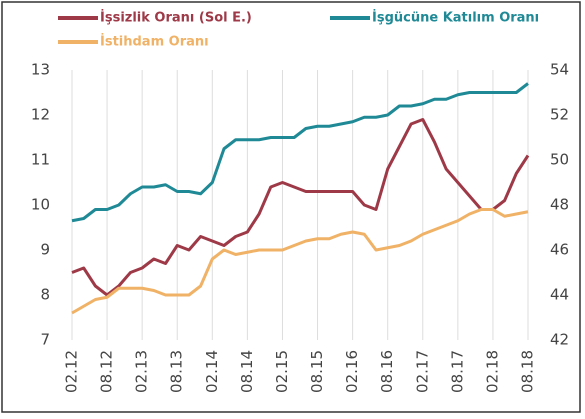  Describe the element at coordinates (559, 295) in the screenshot. I see `y2-tick-label: 44` at that location.